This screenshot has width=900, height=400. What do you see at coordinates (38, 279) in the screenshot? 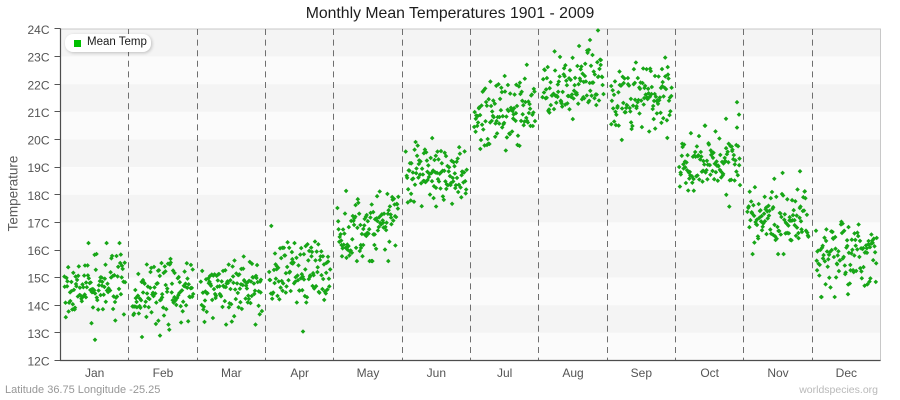
I see `svg-text: 15C` at bounding box center [38, 279].